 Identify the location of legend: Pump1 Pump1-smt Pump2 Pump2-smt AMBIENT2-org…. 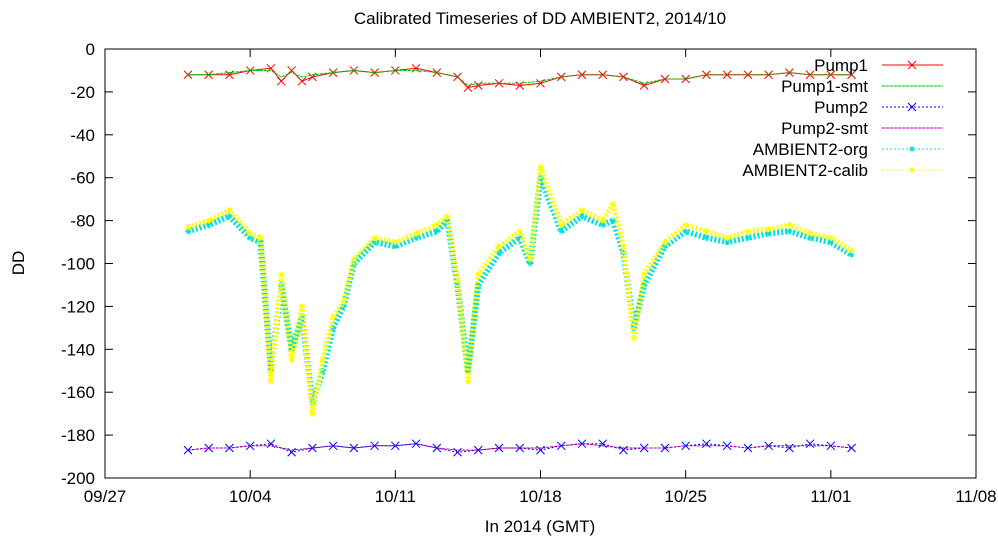
(842, 118).